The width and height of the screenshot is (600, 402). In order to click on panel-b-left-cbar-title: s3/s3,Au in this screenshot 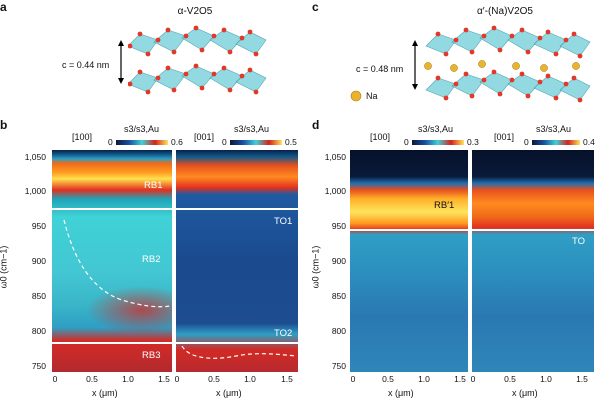, I will do `click(142, 129)`.